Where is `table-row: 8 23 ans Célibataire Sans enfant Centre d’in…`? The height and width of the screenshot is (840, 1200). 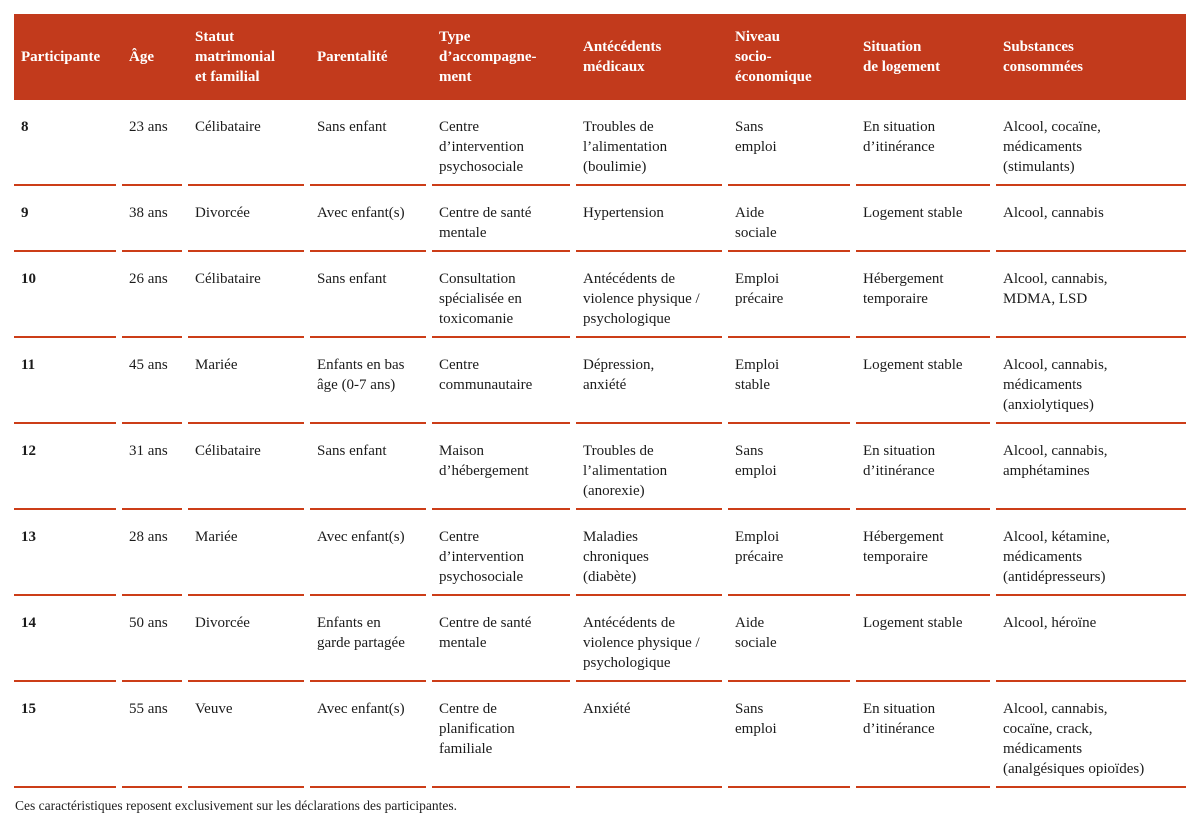 table-row: 8 23 ans Célibataire Sans enfant Centre d’in… is located at coordinates (600, 143).